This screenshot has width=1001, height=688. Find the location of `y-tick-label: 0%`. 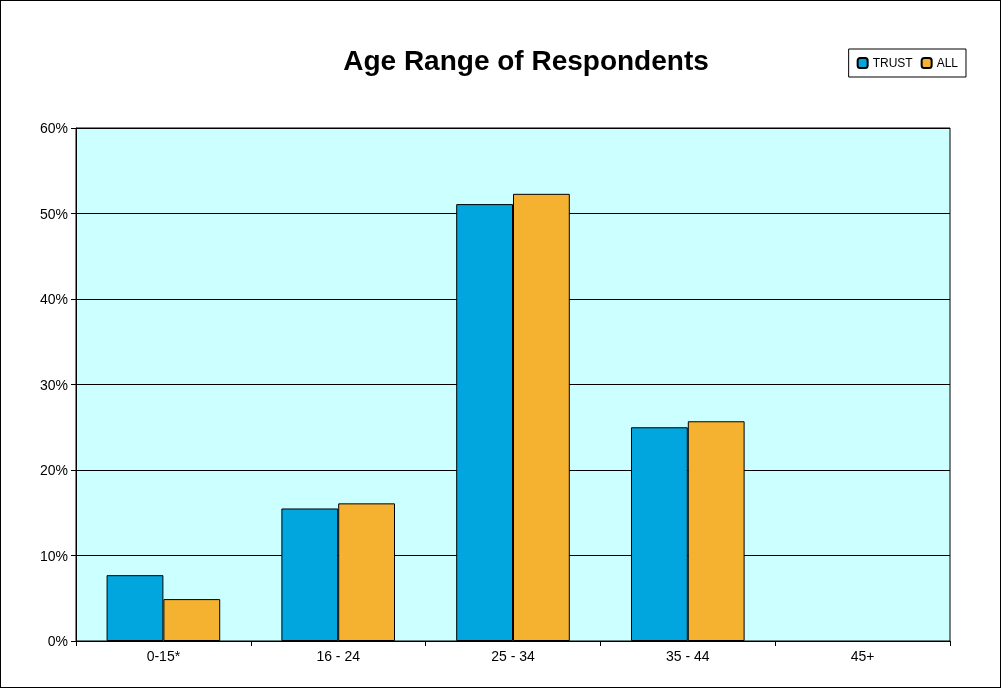

y-tick-label: 0% is located at coordinates (57, 641).